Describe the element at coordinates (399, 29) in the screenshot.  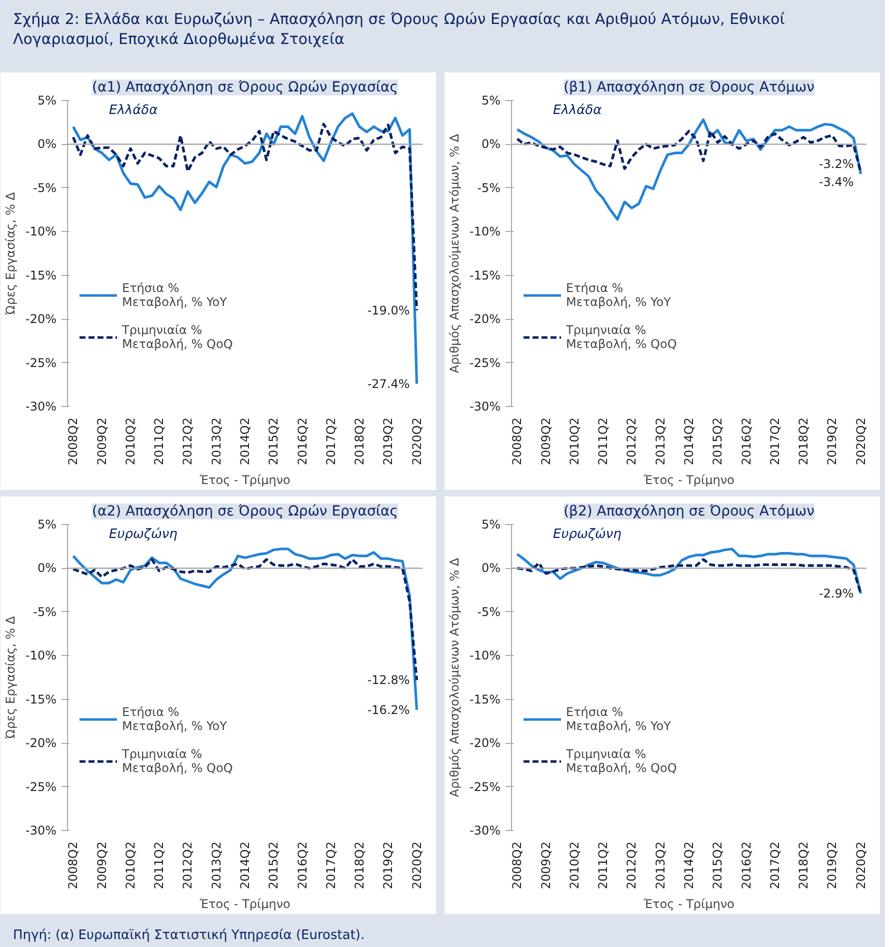
I see `chart-title: Σχήμα 2: Ελλάδα και Ευρωζώνη – Απασχόληση σε Όρους Ωρών Εργασίας και Αριθμού Ατόμων, Εθνικοί Λογαριασμοί, Εποχικά Διορθωμένα Στοιχεία` at that location.